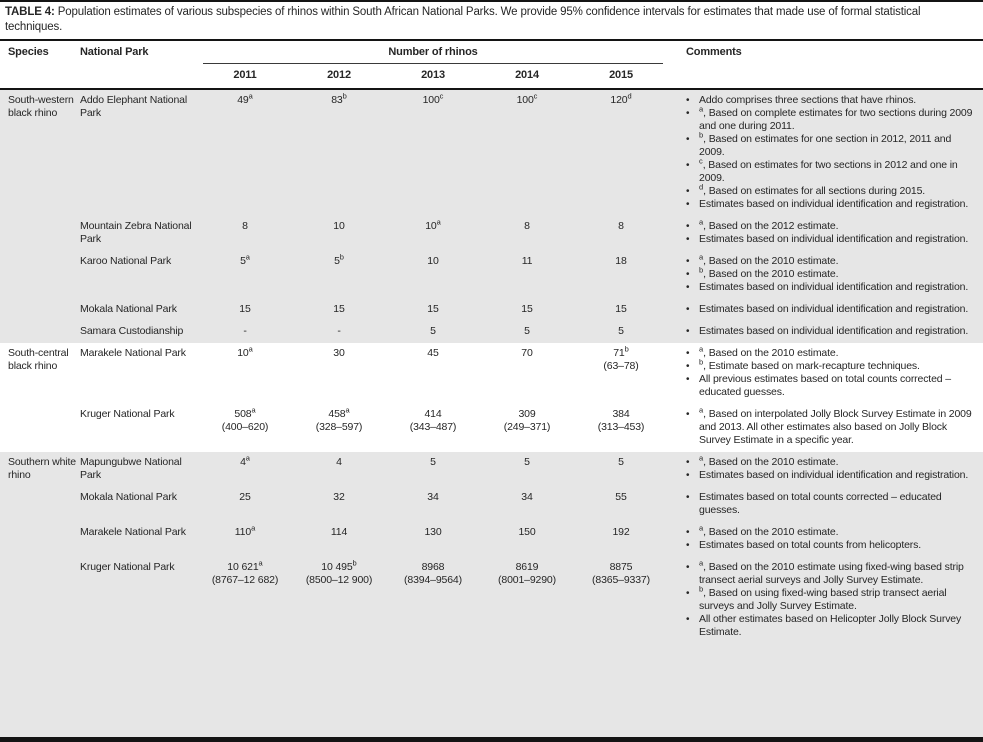 This screenshot has height=742, width=983. Describe the element at coordinates (491, 739) in the screenshot. I see `bottom-rule` at that location.